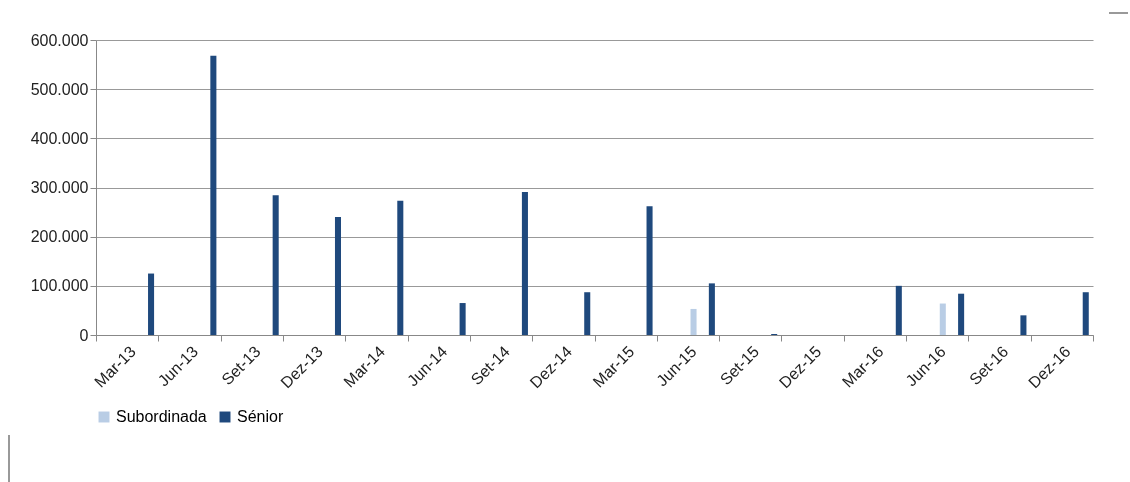  Describe the element at coordinates (161, 416) in the screenshot. I see `legend-label: Subordinada` at that location.